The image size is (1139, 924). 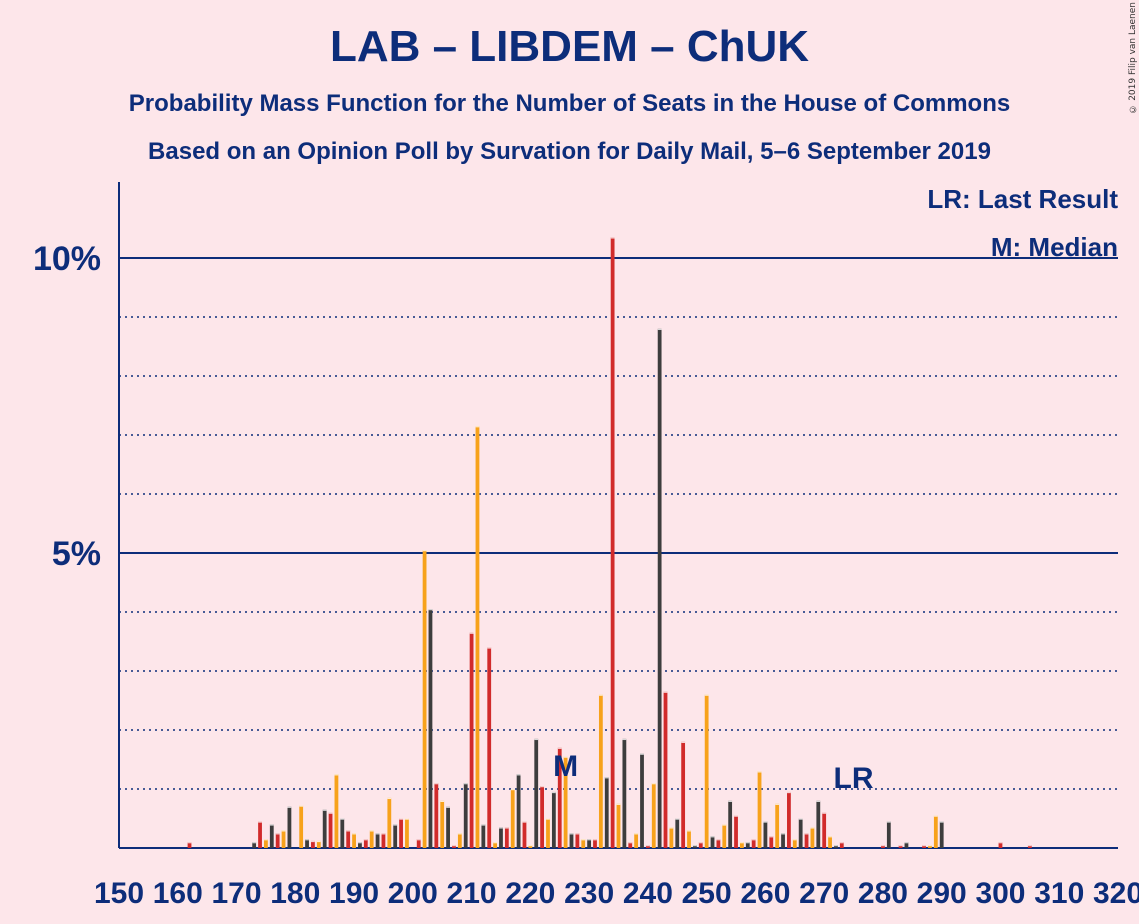 What do you see at coordinates (569, 46) in the screenshot?
I see `chart-title: LAB – LIBDEM – ChUK` at bounding box center [569, 46].